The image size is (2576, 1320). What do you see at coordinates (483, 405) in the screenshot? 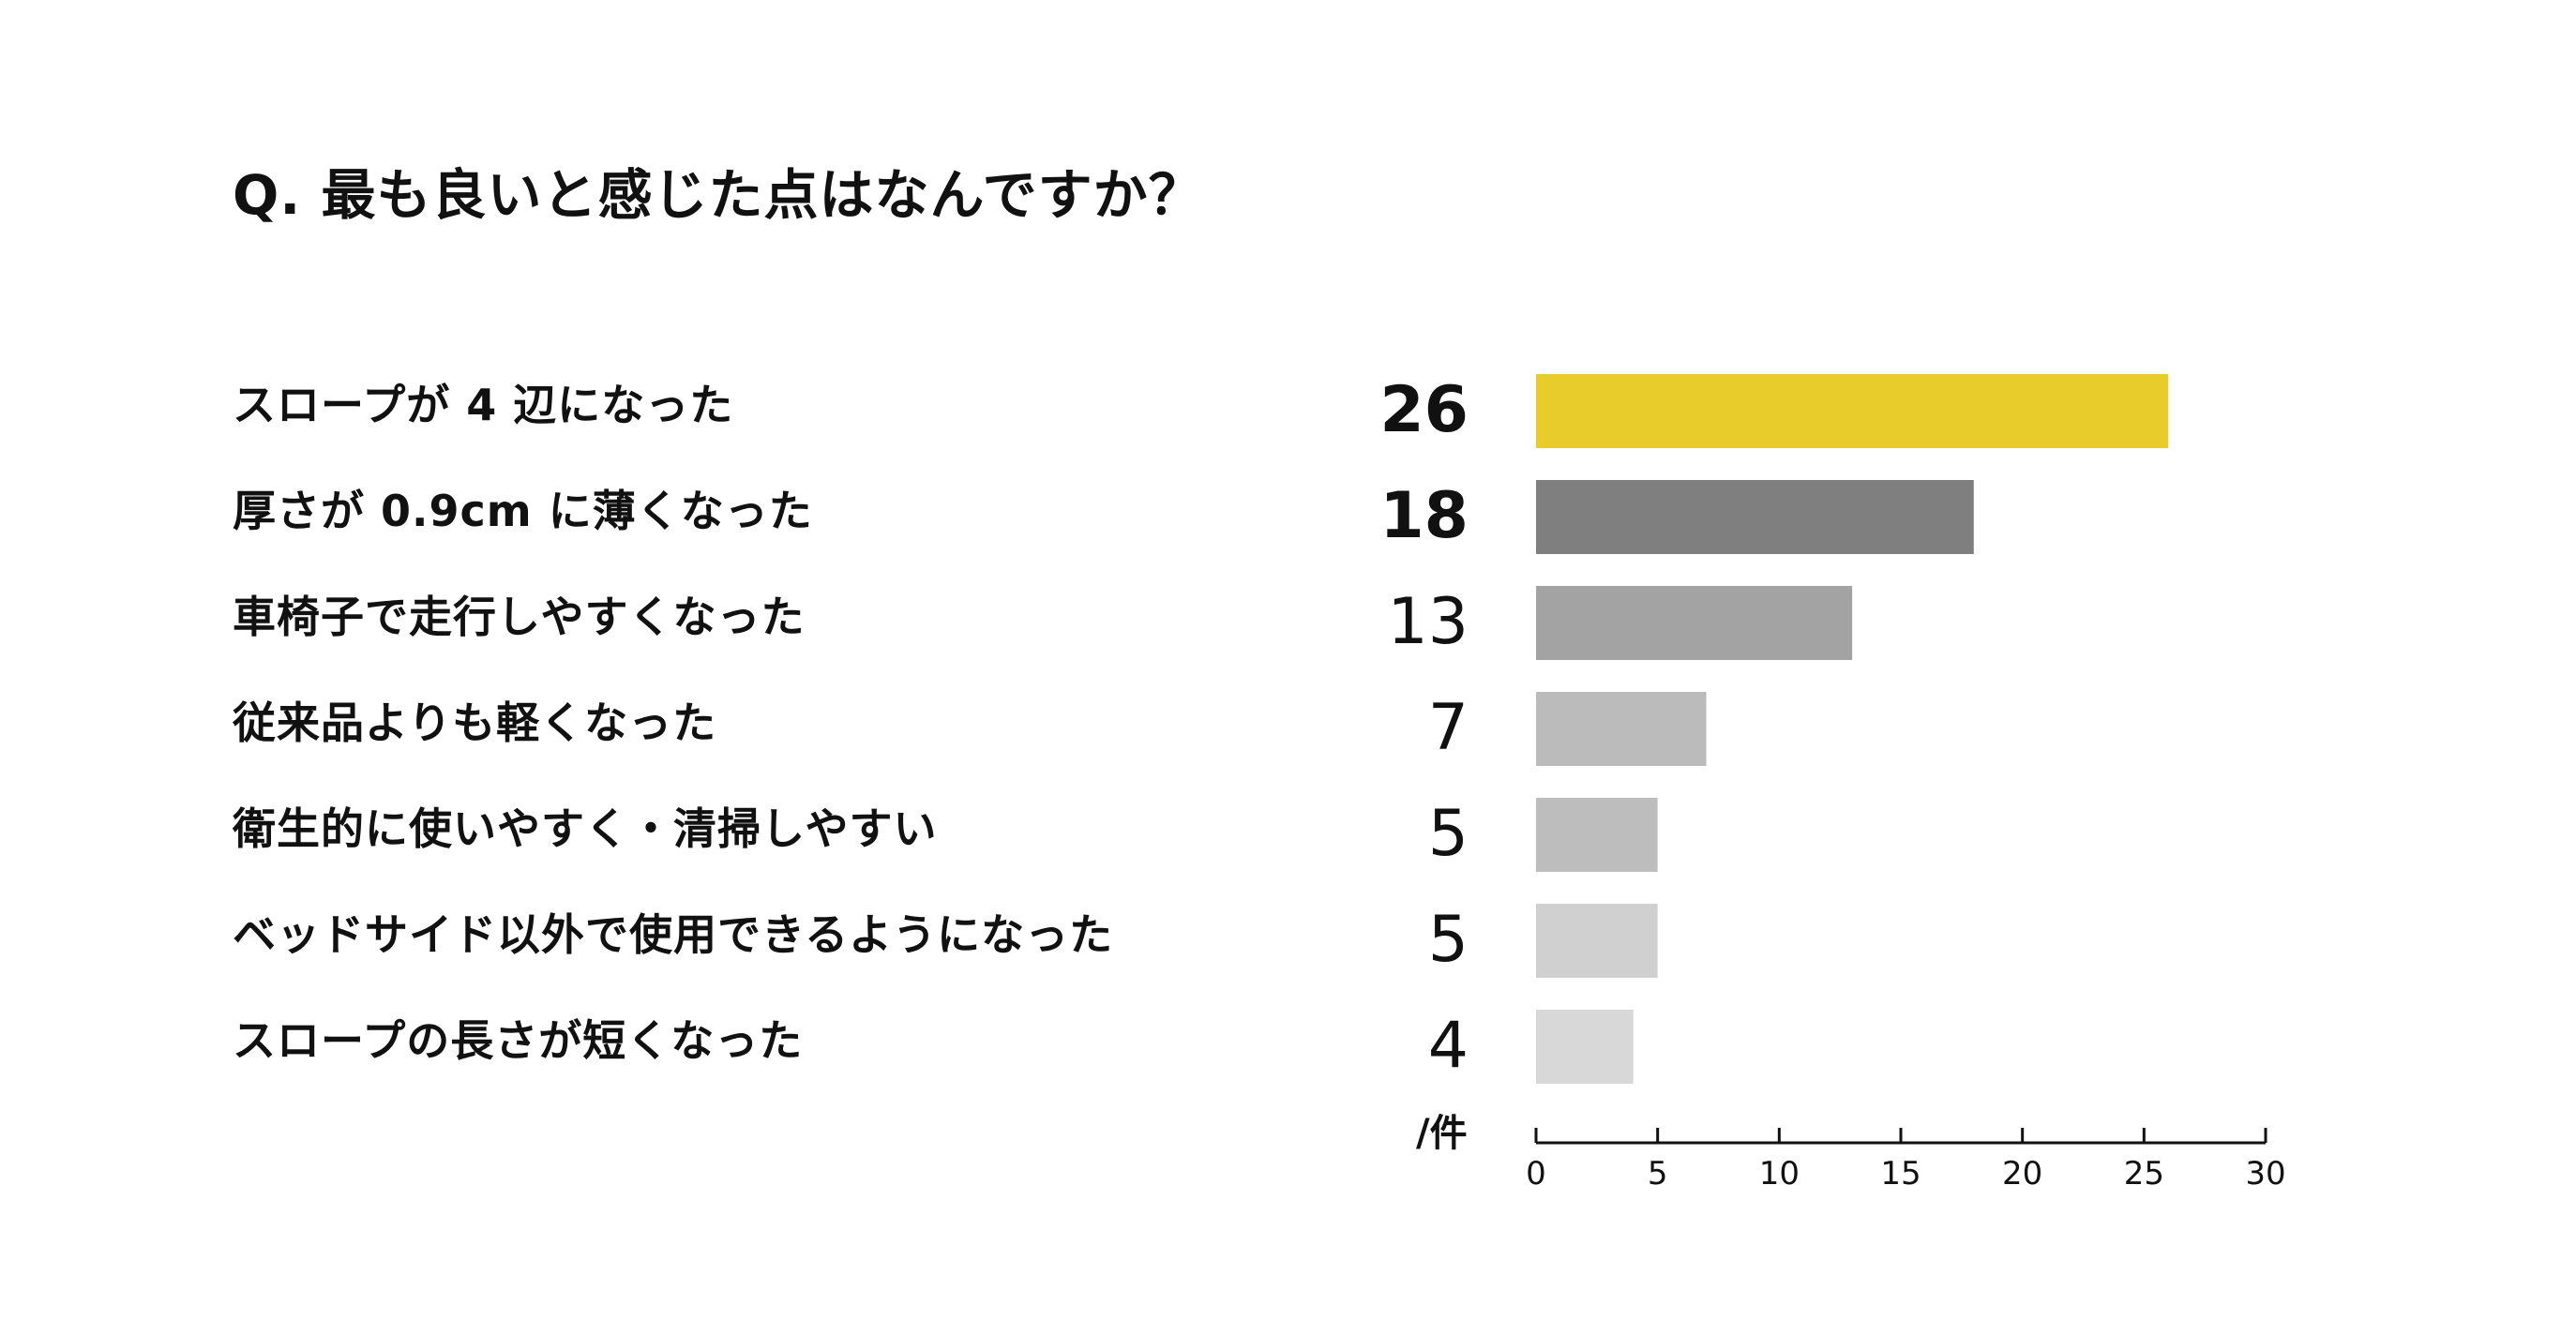
I see `category-label: スロープが 4 辺になった` at bounding box center [483, 405].